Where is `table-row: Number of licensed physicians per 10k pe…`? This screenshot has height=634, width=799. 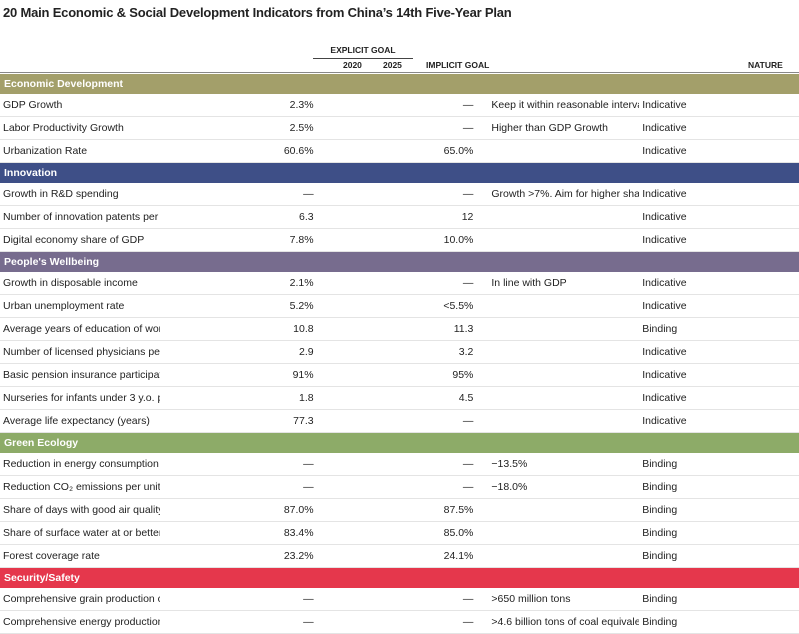
table-row: Number of licensed physicians per 10k pe… is located at coordinates (399, 352).